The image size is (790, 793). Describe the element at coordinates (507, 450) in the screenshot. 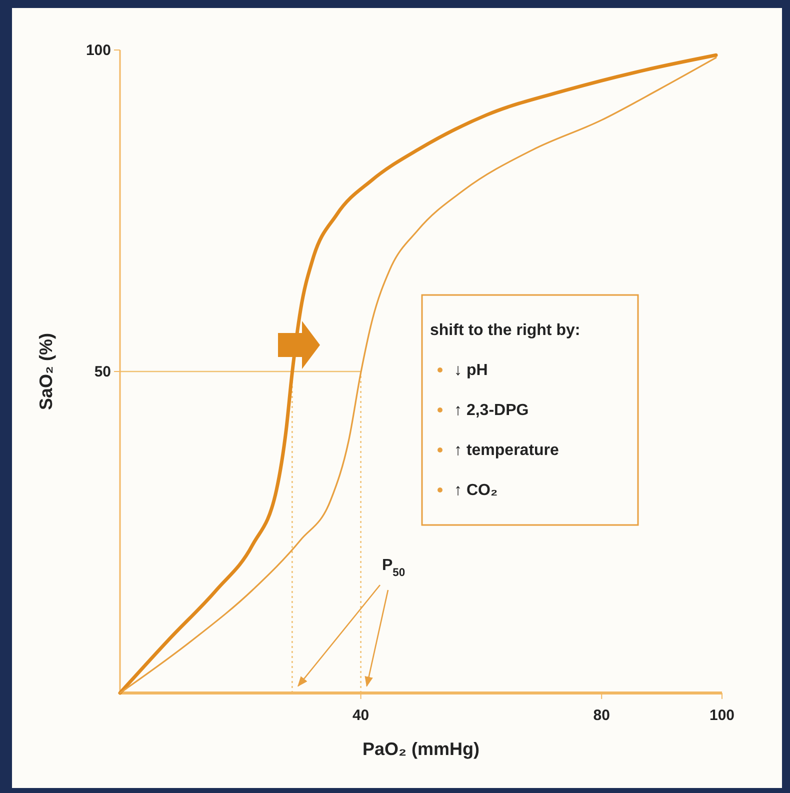

I see `annotation: ↑ temperature` at that location.